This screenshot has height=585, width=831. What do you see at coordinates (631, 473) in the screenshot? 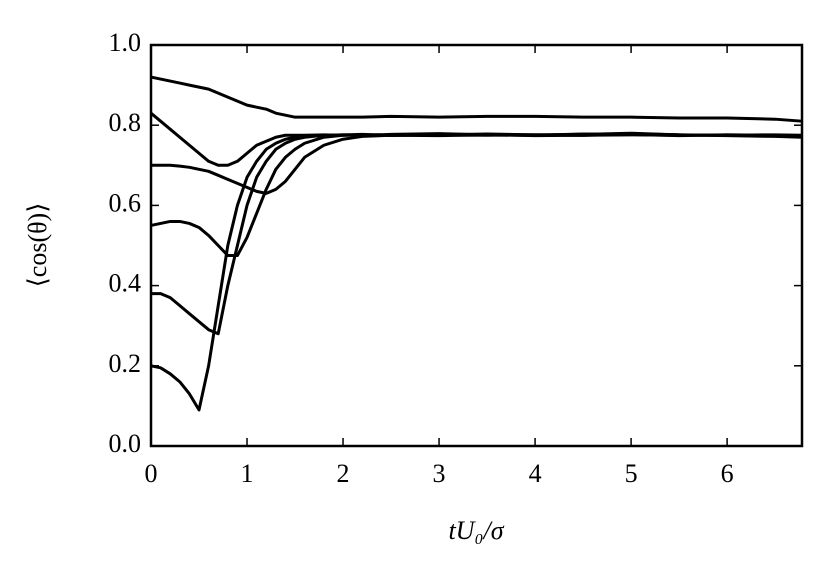
I see `x-tick-label: 5` at bounding box center [631, 473].